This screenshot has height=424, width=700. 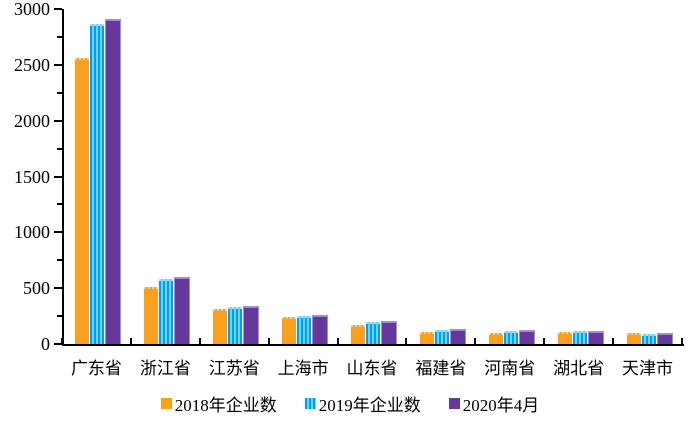 I want to click on bar-series1-cat4, so click(x=372, y=332).